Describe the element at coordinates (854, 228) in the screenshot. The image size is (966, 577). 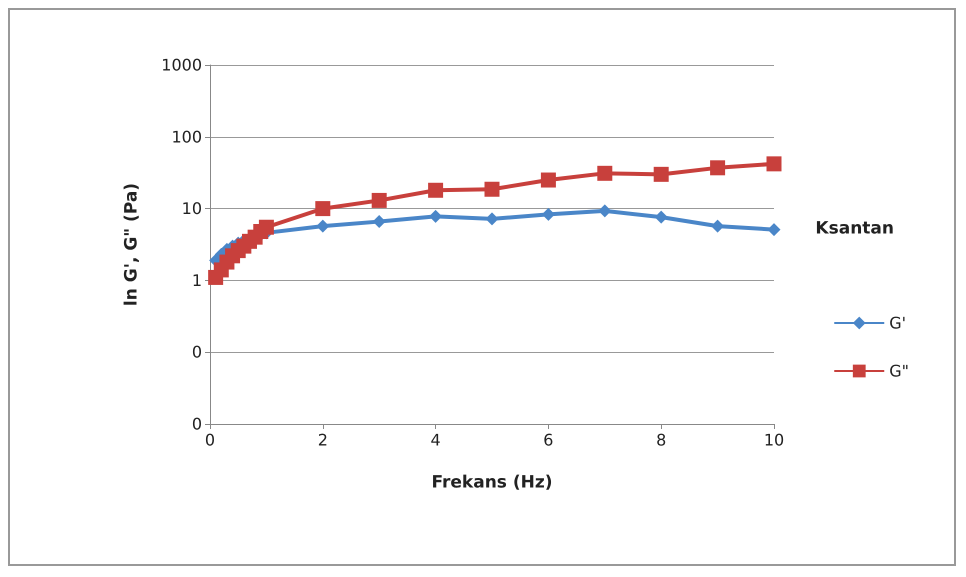
I see `legend-title: Ksantan` at that location.